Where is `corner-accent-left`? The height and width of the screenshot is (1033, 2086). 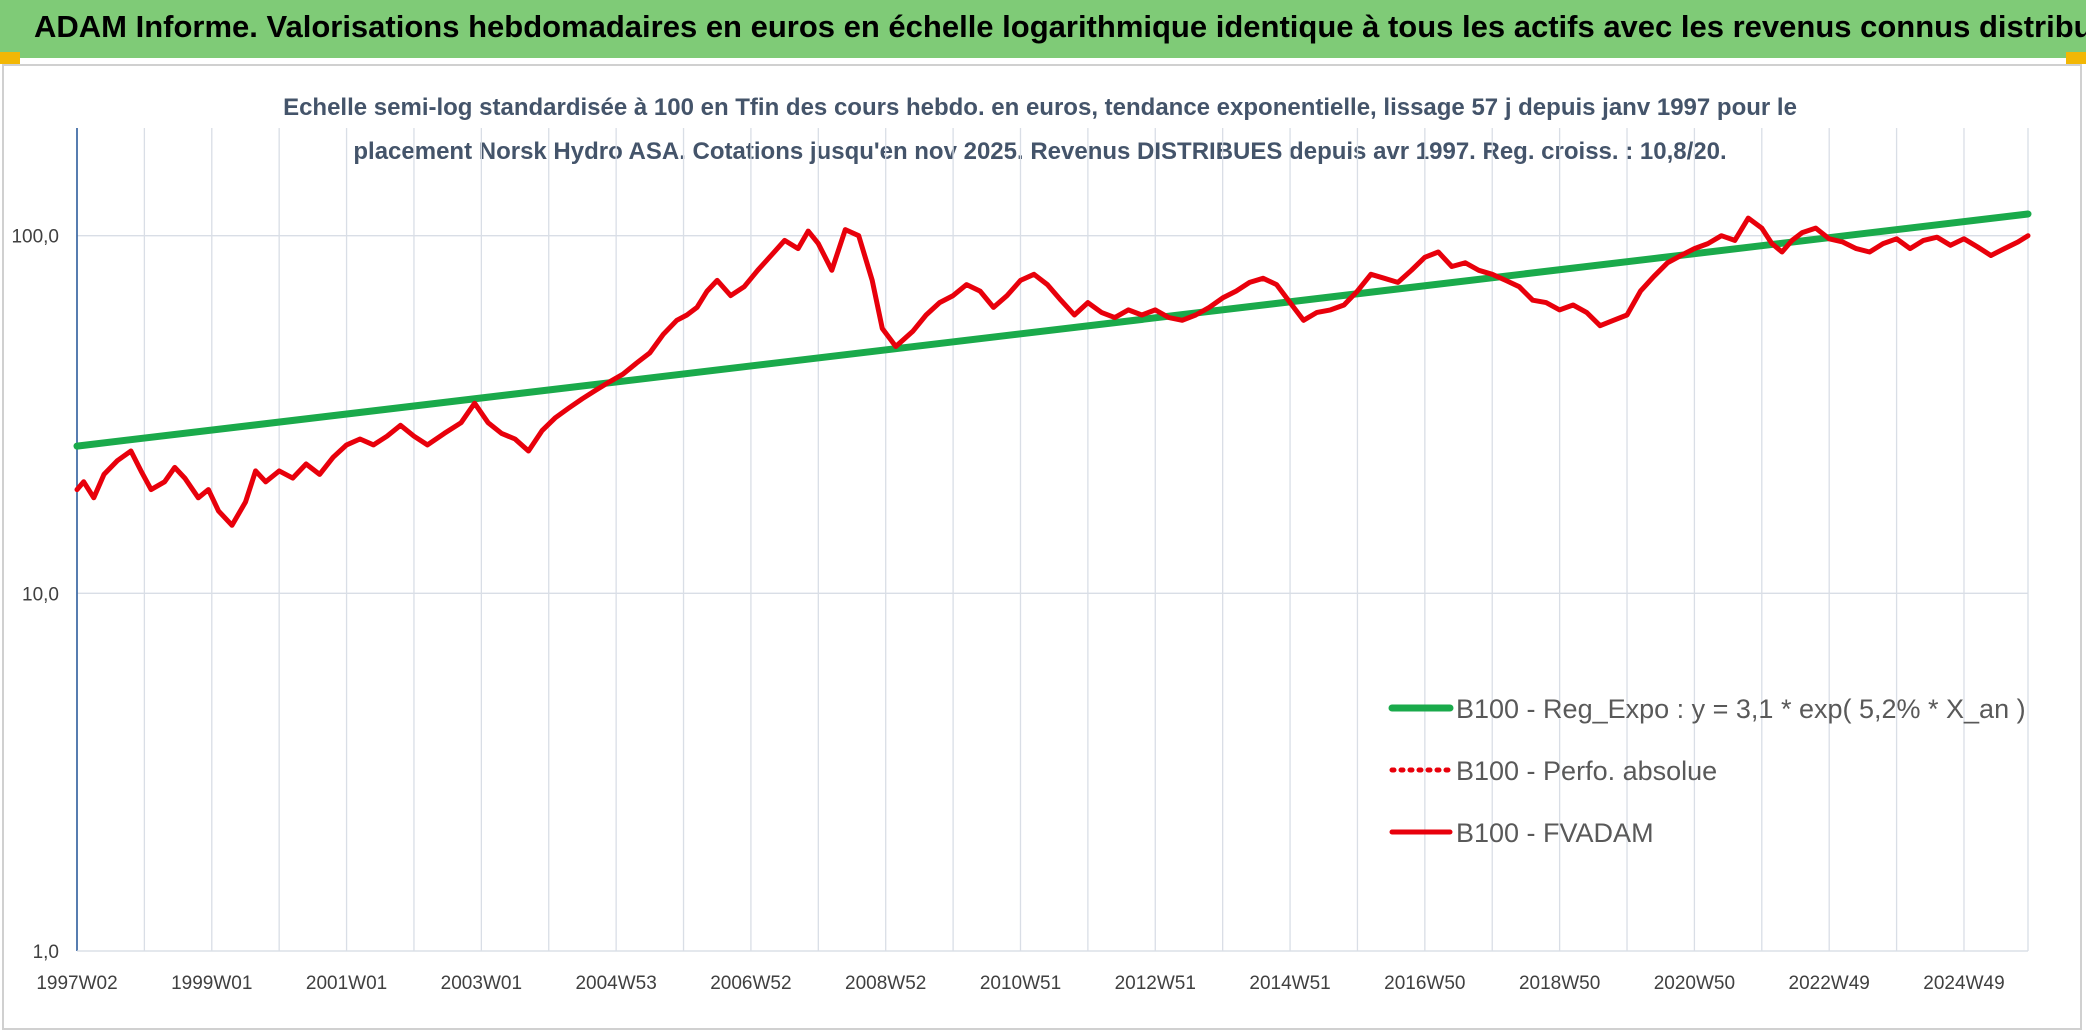 corner-accent-left is located at coordinates (10, 58).